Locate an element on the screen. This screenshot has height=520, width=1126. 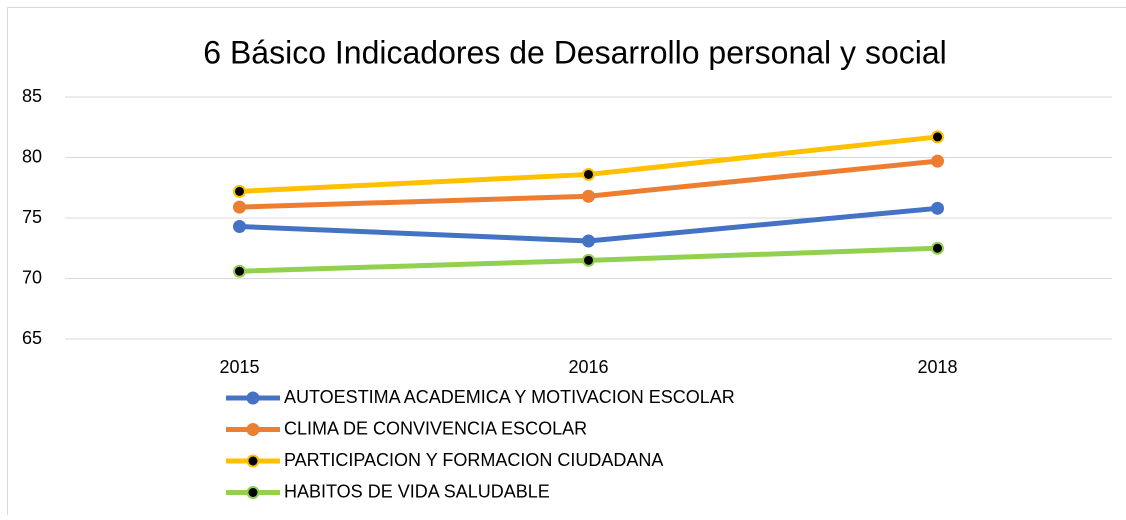
legend-label: CLIMA DE CONVIVENCIA ESCOLAR is located at coordinates (435, 428).